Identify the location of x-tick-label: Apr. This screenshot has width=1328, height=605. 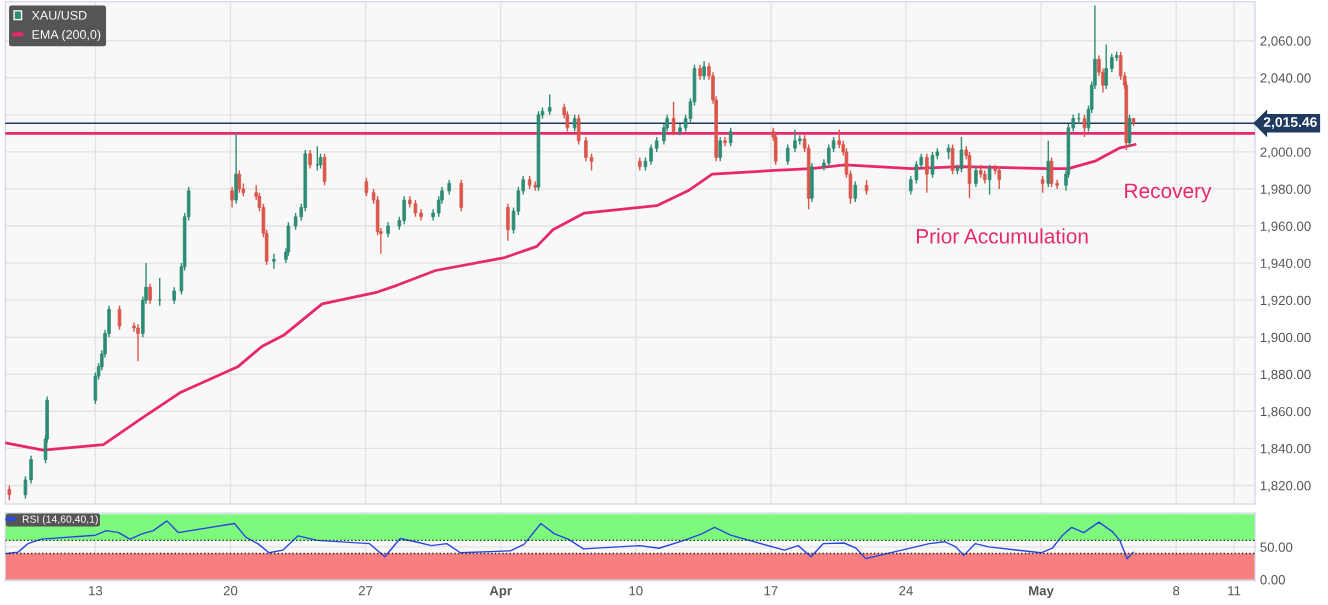
(500, 592).